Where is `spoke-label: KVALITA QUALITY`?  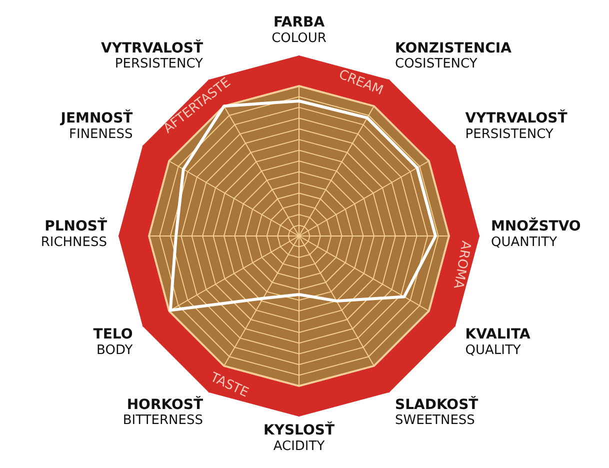 spoke-label: KVALITA QUALITY is located at coordinates (497, 342).